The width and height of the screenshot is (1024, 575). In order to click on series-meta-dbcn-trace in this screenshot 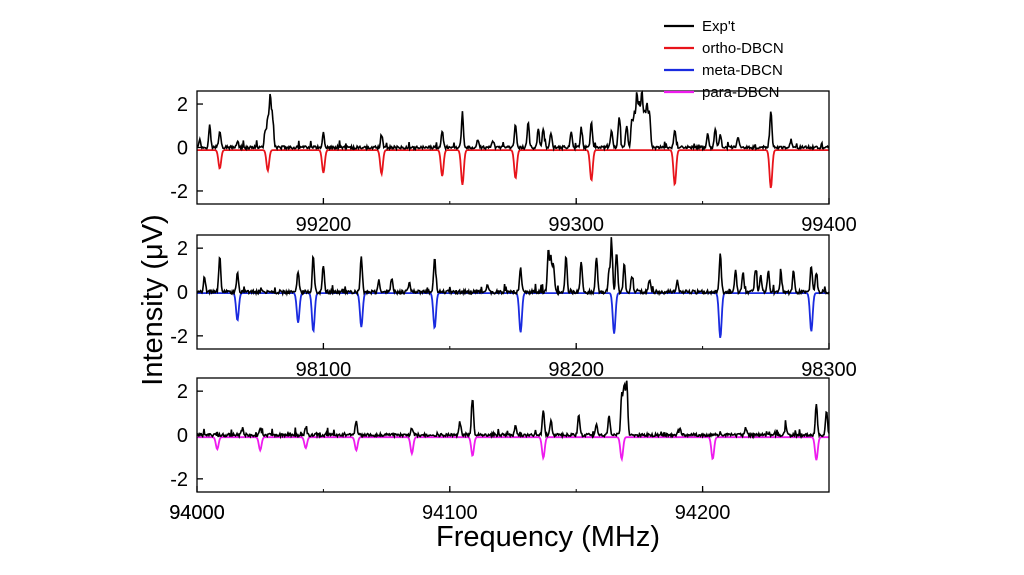, I will do `click(513, 315)`.